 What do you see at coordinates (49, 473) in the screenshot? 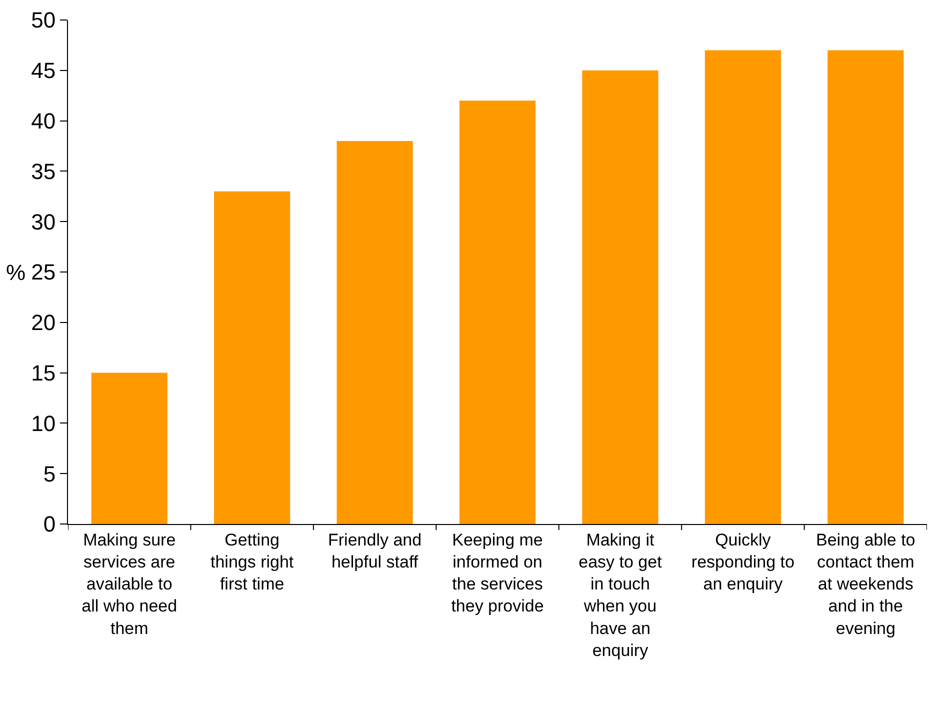
I see `y-tick-label: 5` at bounding box center [49, 473].